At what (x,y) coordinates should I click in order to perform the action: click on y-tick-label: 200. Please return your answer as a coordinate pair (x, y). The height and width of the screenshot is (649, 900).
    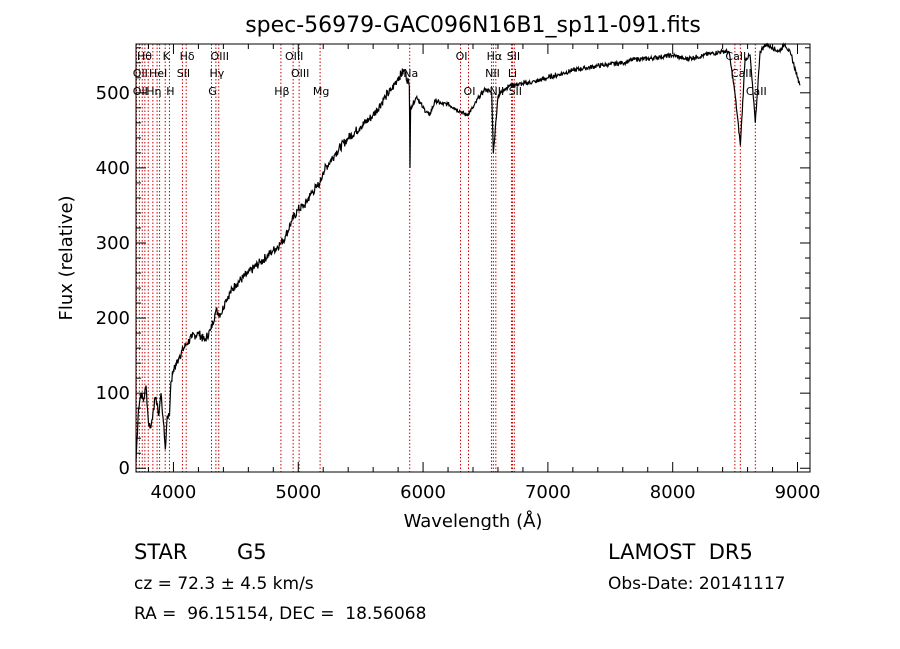
    Looking at the image, I should click on (113, 318).